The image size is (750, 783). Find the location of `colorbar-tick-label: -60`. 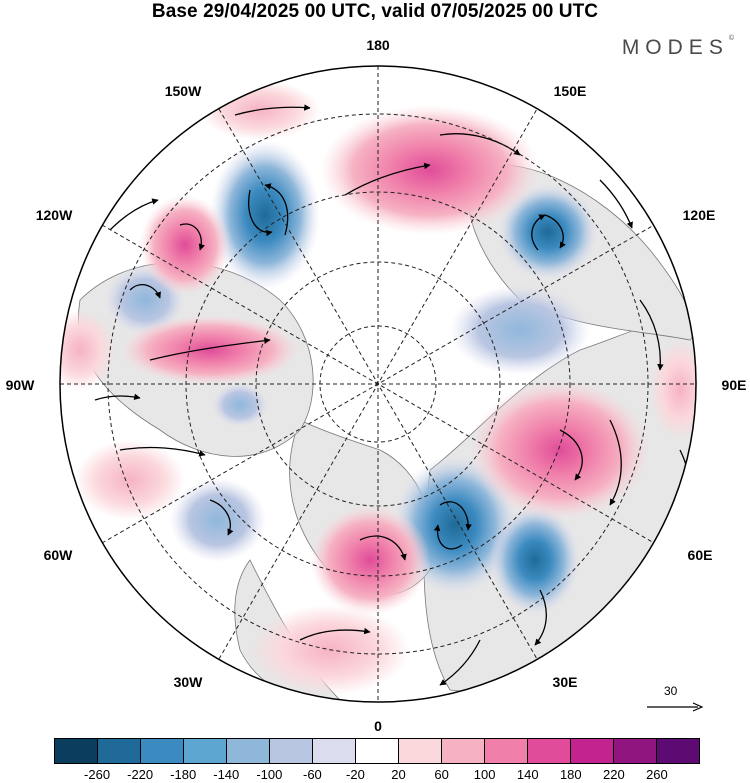

colorbar-tick-label: -60 is located at coordinates (312, 774).